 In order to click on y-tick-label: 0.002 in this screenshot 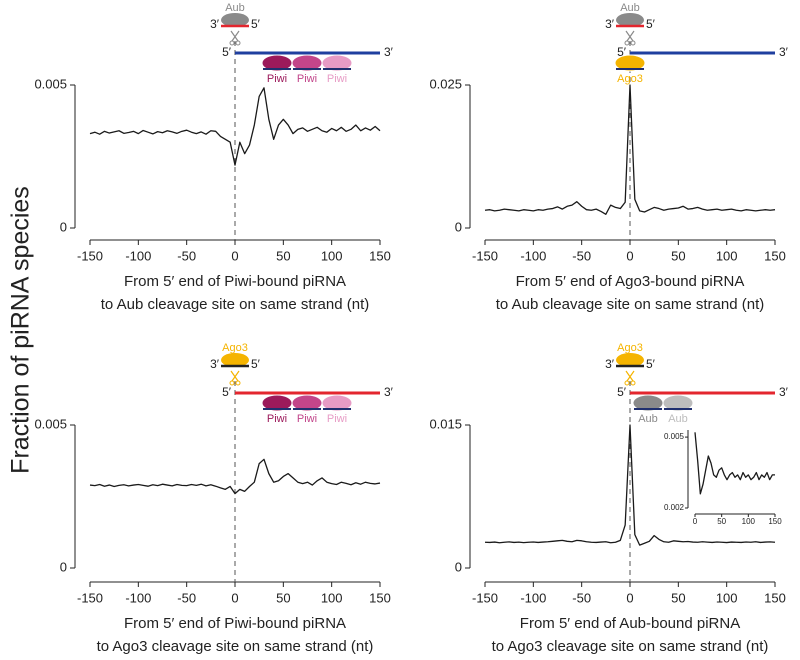, I will do `click(674, 507)`.